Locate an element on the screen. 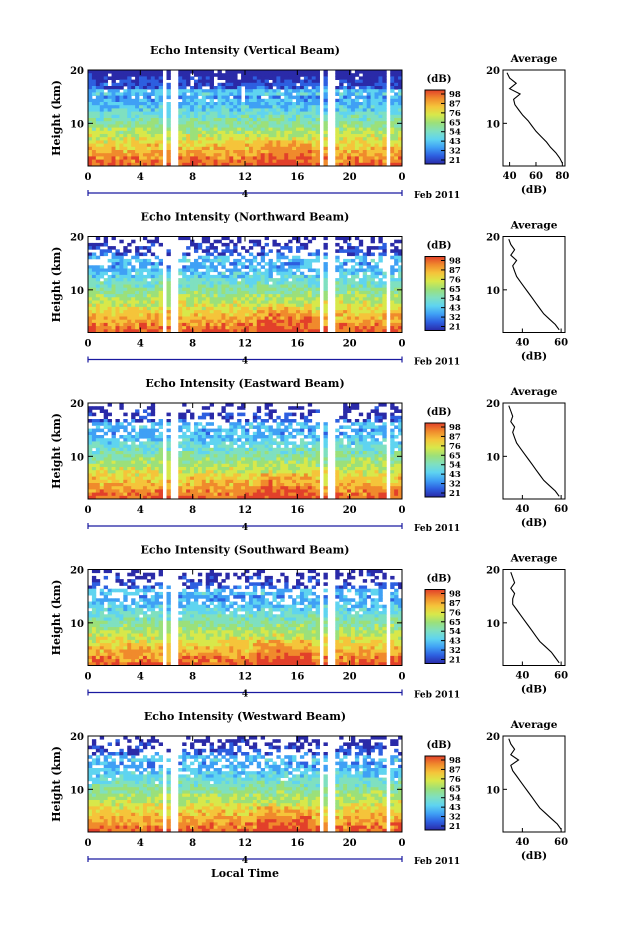 The height and width of the screenshot is (933, 618). date-tick-label: 4 is located at coordinates (245, 362).